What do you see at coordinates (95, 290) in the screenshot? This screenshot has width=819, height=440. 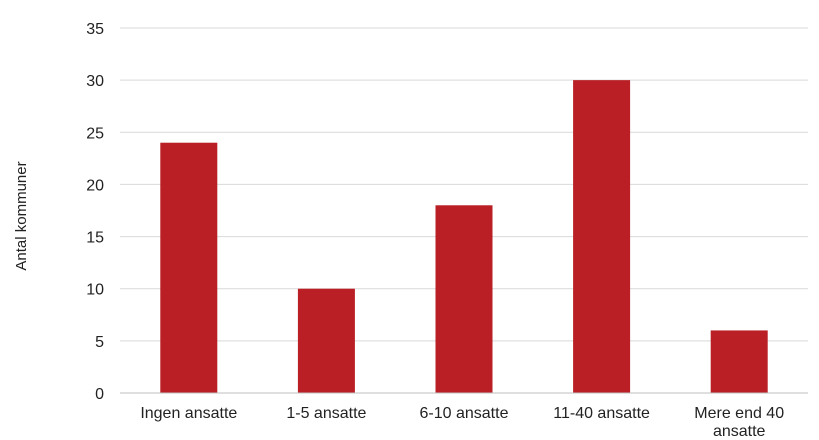 I see `y-tick-label: 10` at bounding box center [95, 290].